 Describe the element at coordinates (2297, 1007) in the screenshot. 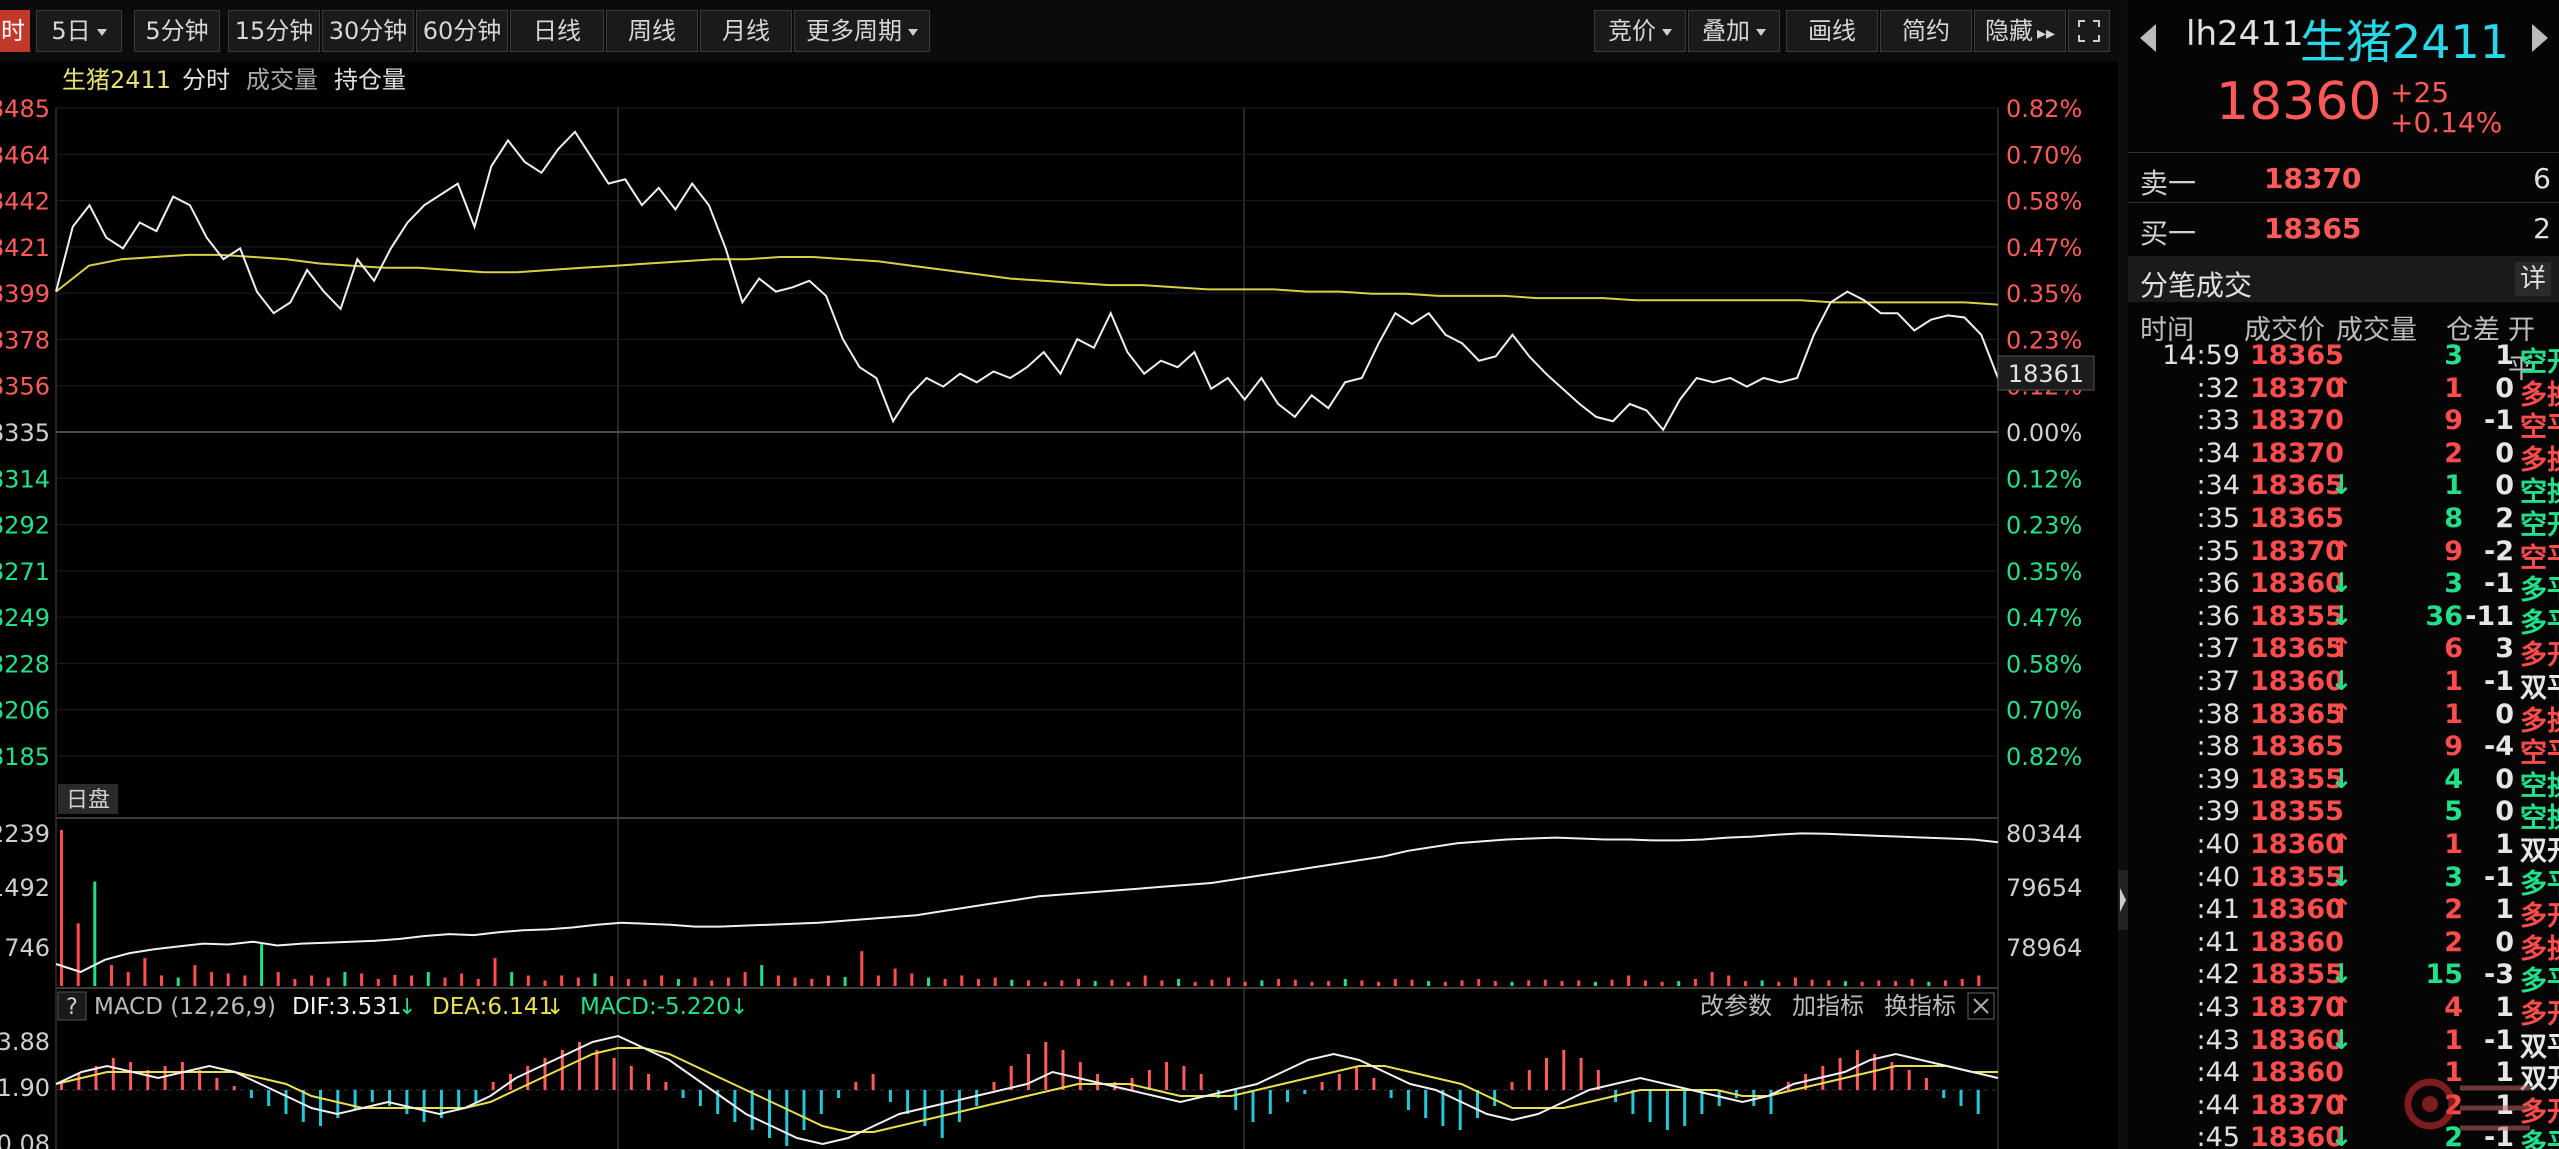

I see `trade-price: 18370` at that location.